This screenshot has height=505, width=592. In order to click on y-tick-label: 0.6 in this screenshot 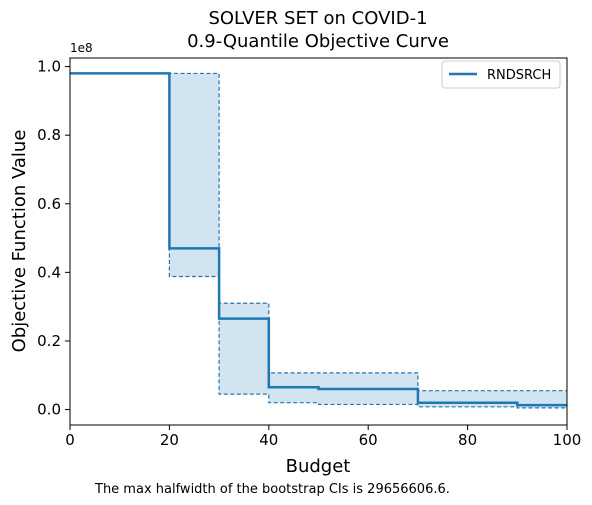, I will do `click(49, 204)`.